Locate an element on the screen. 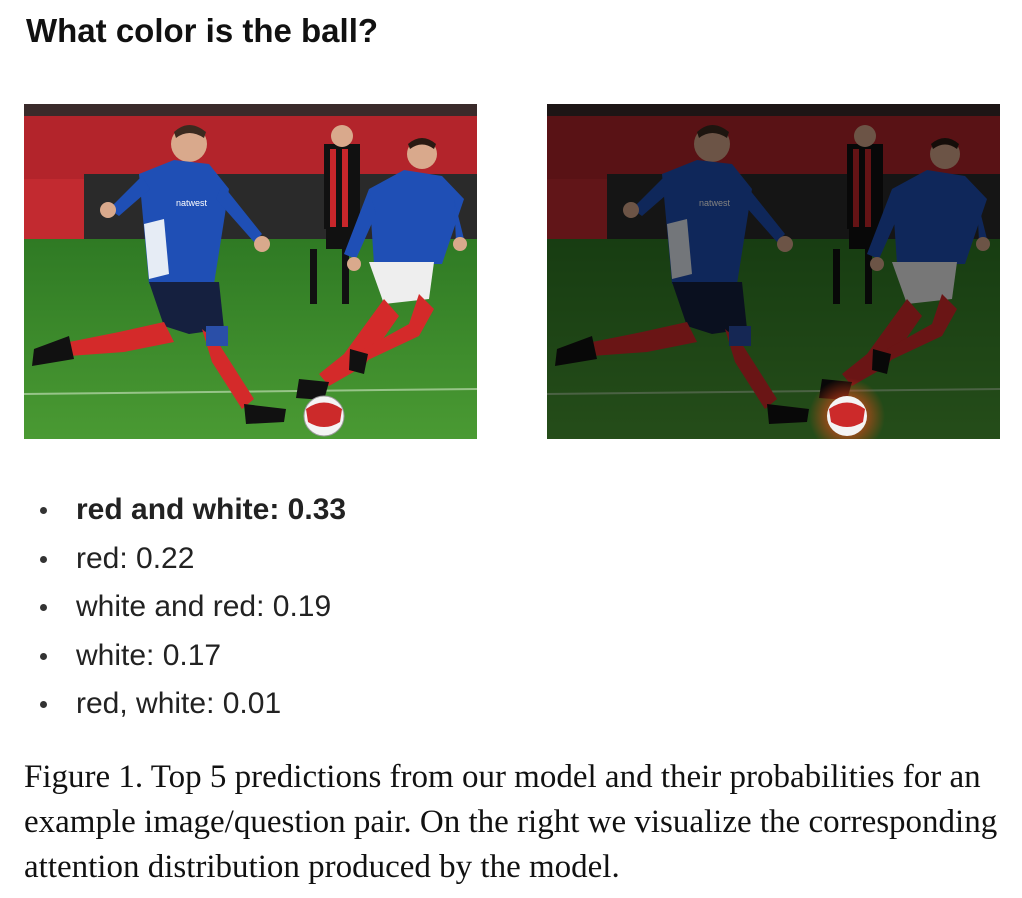 The width and height of the screenshot is (1022, 898). prediction-item: white and red: 0.19 is located at coordinates (191, 609).